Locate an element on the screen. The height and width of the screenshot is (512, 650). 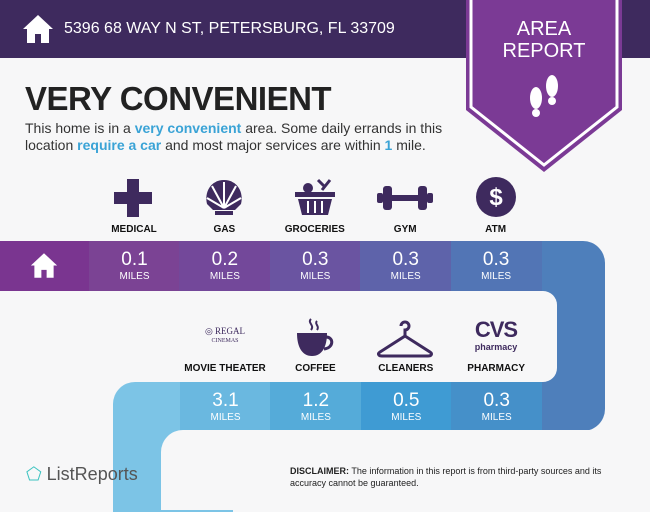
distance-cell-gas: 0.2 MILES is located at coordinates (225, 266).